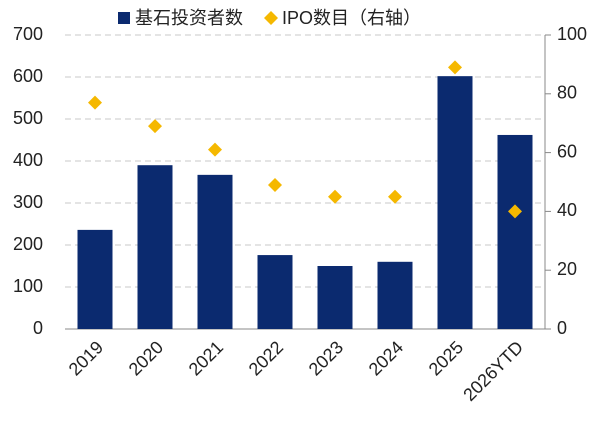  What do you see at coordinates (567, 210) in the screenshot?
I see `y2-tick-label: 40` at bounding box center [567, 210].